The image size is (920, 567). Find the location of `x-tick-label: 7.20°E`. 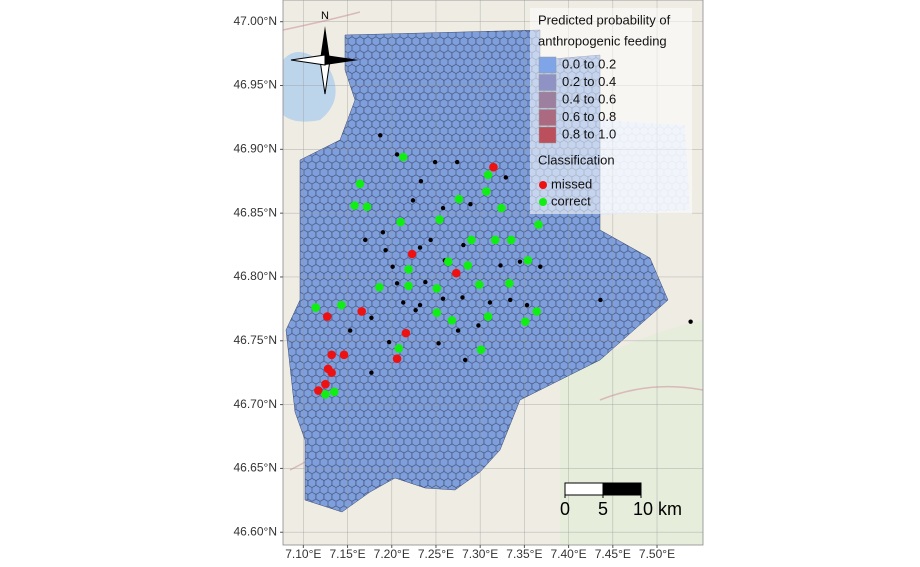

x-tick-label: 7.20°E is located at coordinates (392, 554).